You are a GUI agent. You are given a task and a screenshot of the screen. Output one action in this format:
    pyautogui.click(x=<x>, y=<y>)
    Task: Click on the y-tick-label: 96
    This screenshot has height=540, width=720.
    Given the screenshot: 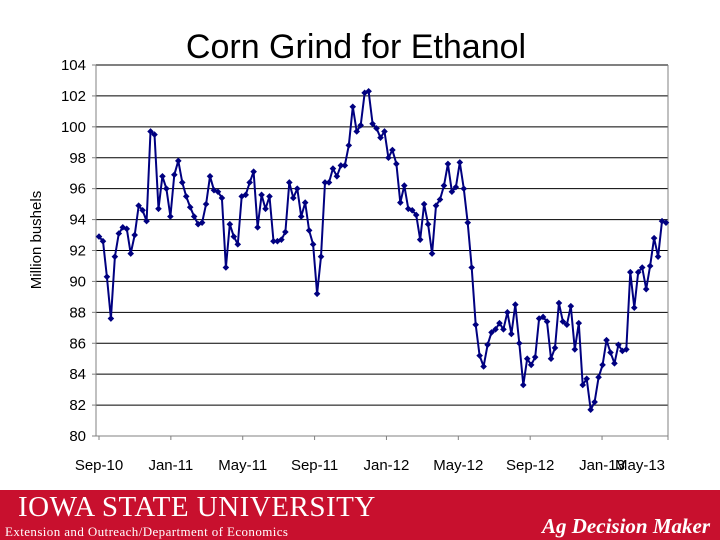 What is the action you would take?
    pyautogui.click(x=77, y=189)
    